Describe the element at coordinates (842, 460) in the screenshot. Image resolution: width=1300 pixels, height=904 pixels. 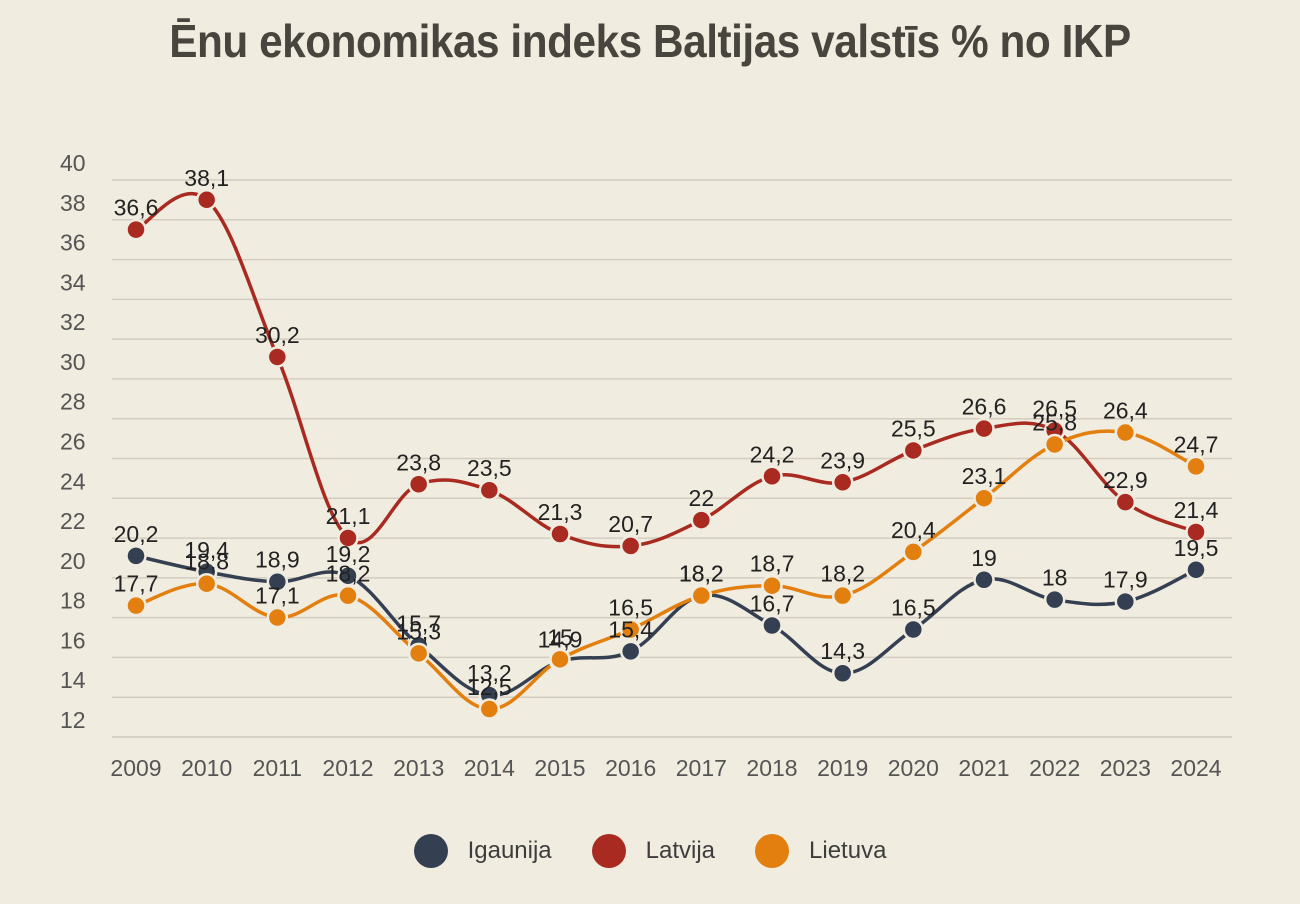
I see `data-label-latvija: 23,9` at that location.